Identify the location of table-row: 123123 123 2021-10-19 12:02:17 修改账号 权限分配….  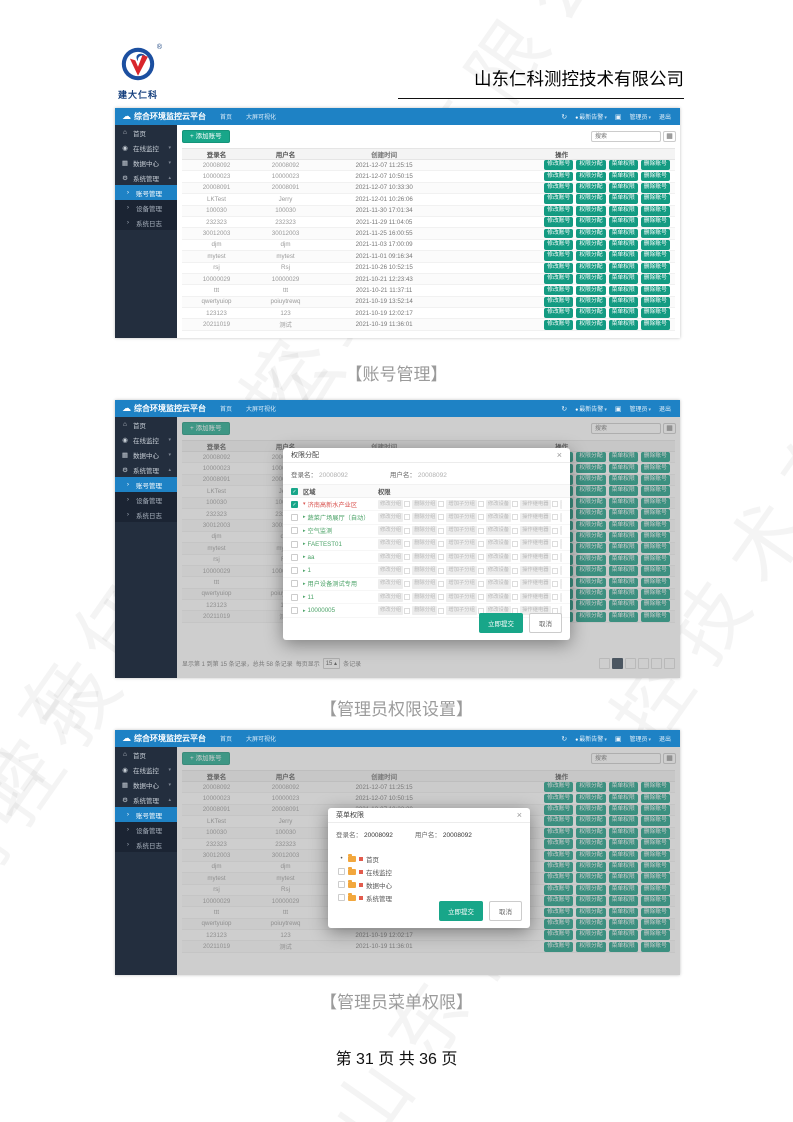
(428, 314).